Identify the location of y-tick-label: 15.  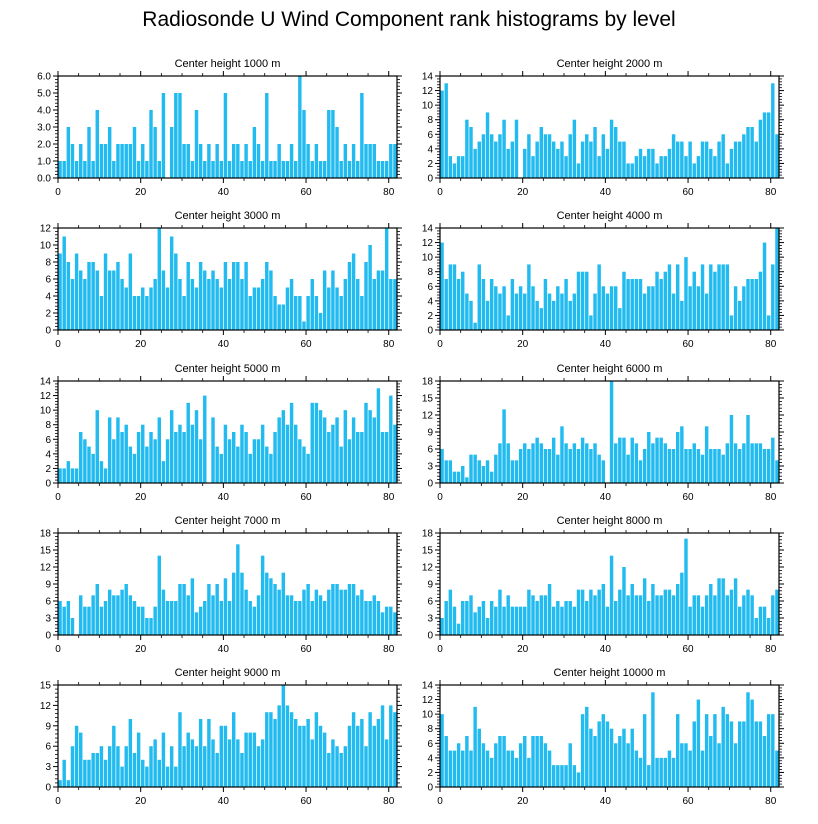
(46, 551).